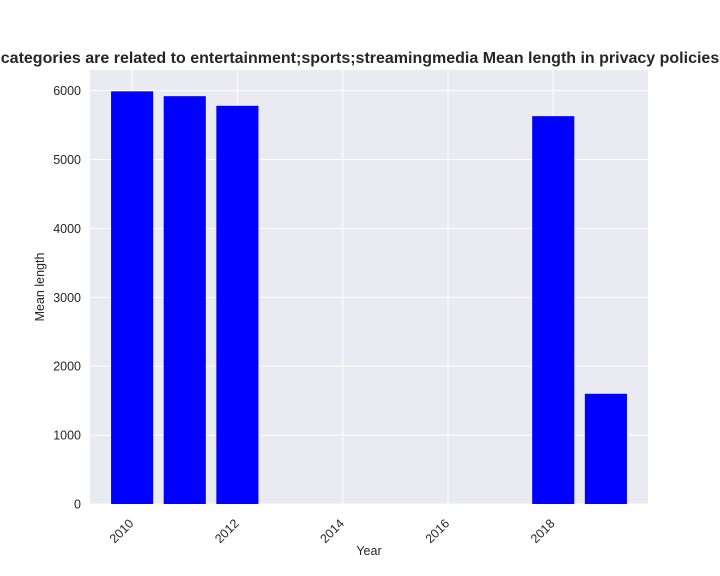 The image size is (720, 576). What do you see at coordinates (605, 448) in the screenshot?
I see `bar-2019` at bounding box center [605, 448].